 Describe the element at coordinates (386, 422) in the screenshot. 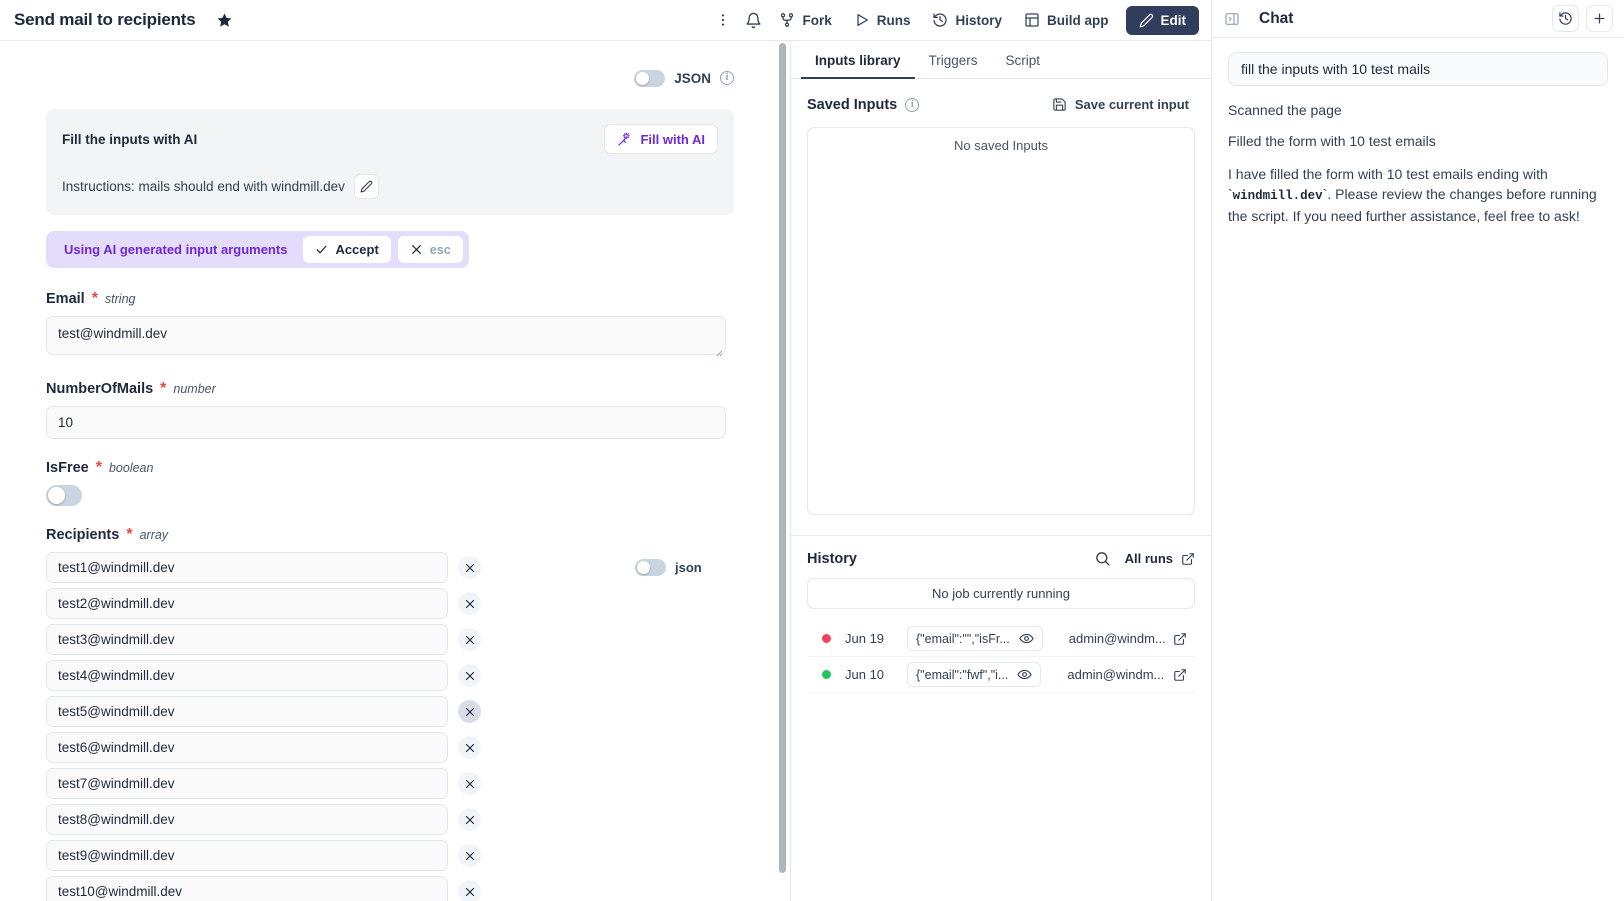

I see `number-of-mails-input` at that location.